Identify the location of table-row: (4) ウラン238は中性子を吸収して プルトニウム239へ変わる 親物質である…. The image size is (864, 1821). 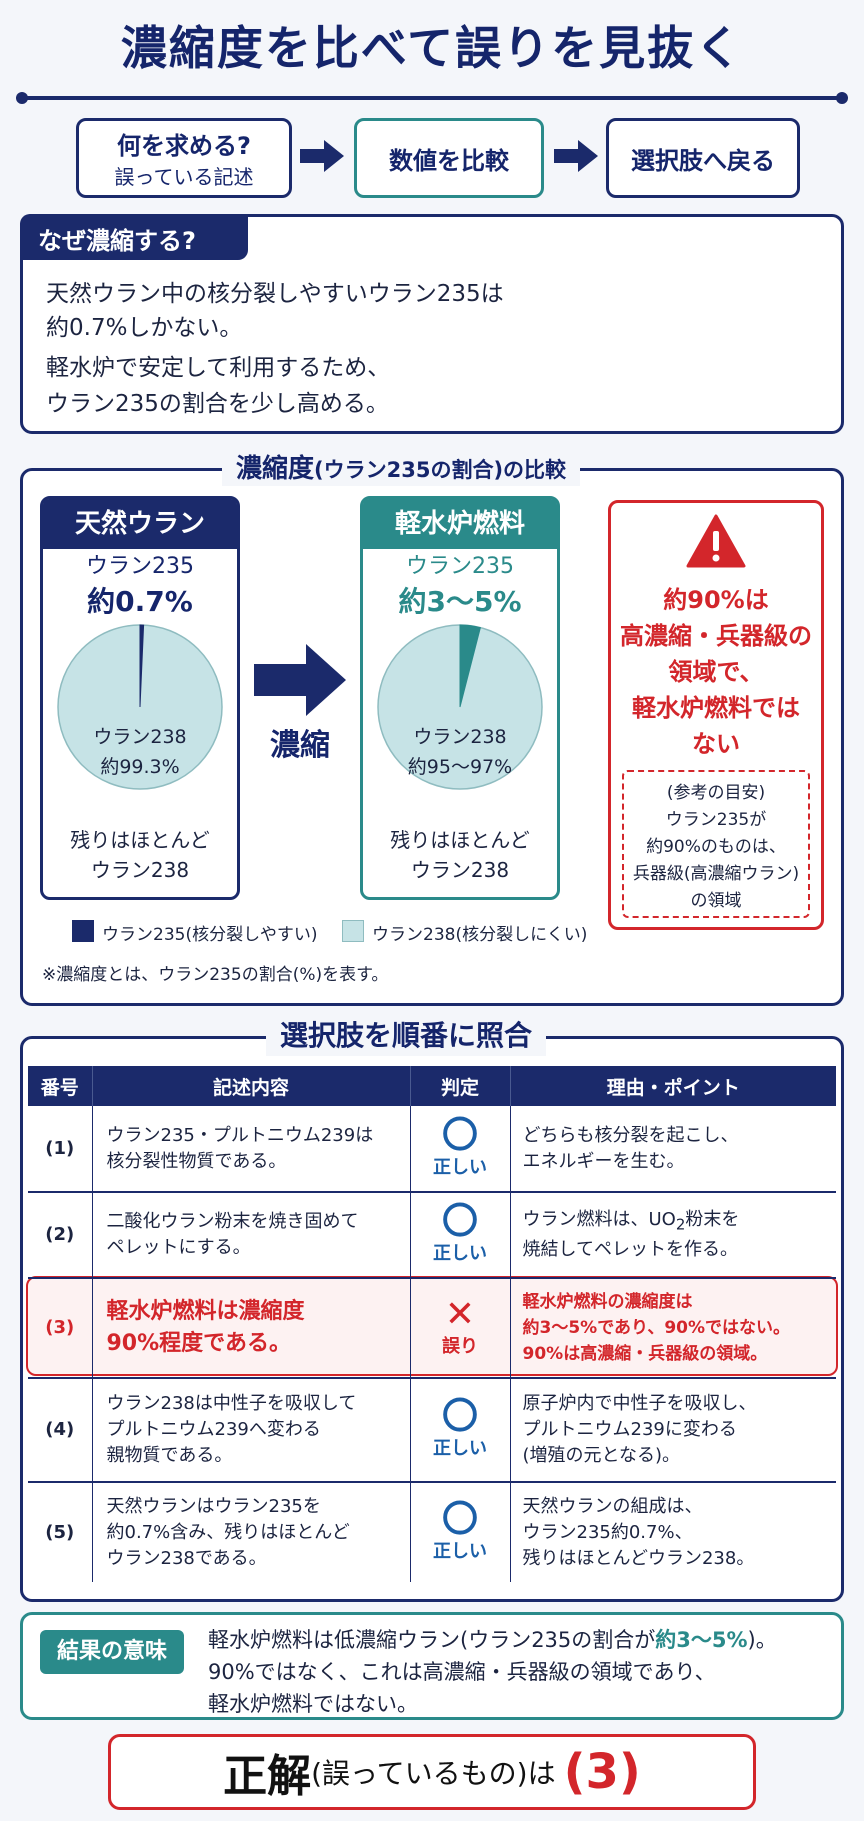
(432, 1430).